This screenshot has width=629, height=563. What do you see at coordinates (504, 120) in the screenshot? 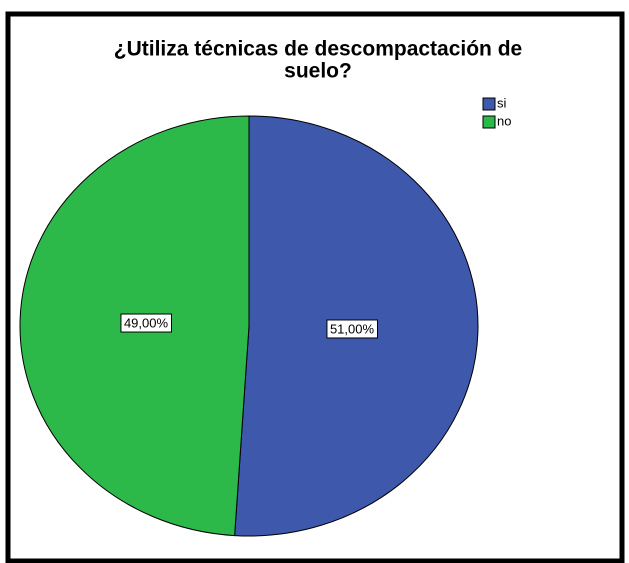
I see `legend-label: no` at bounding box center [504, 120].